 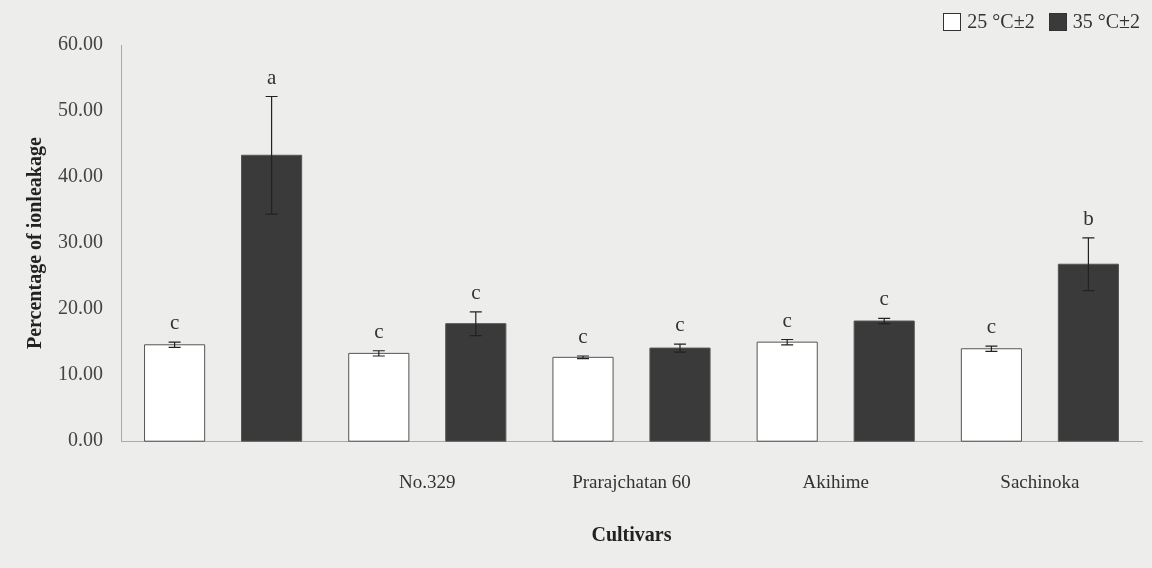 I want to click on legend-label: 35 °C±2, so click(x=1106, y=21).